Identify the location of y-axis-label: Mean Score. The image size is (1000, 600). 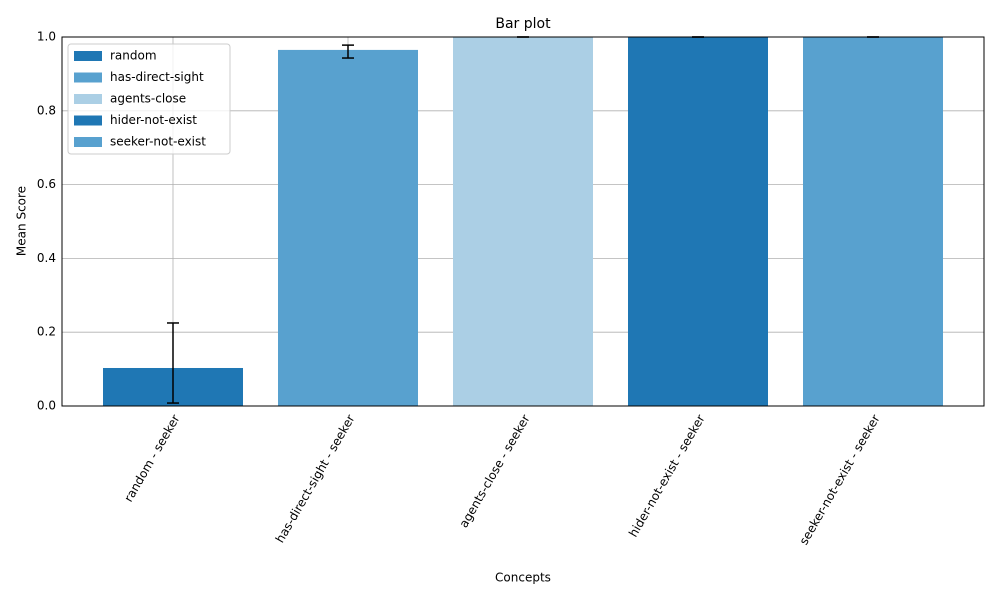
(22, 221).